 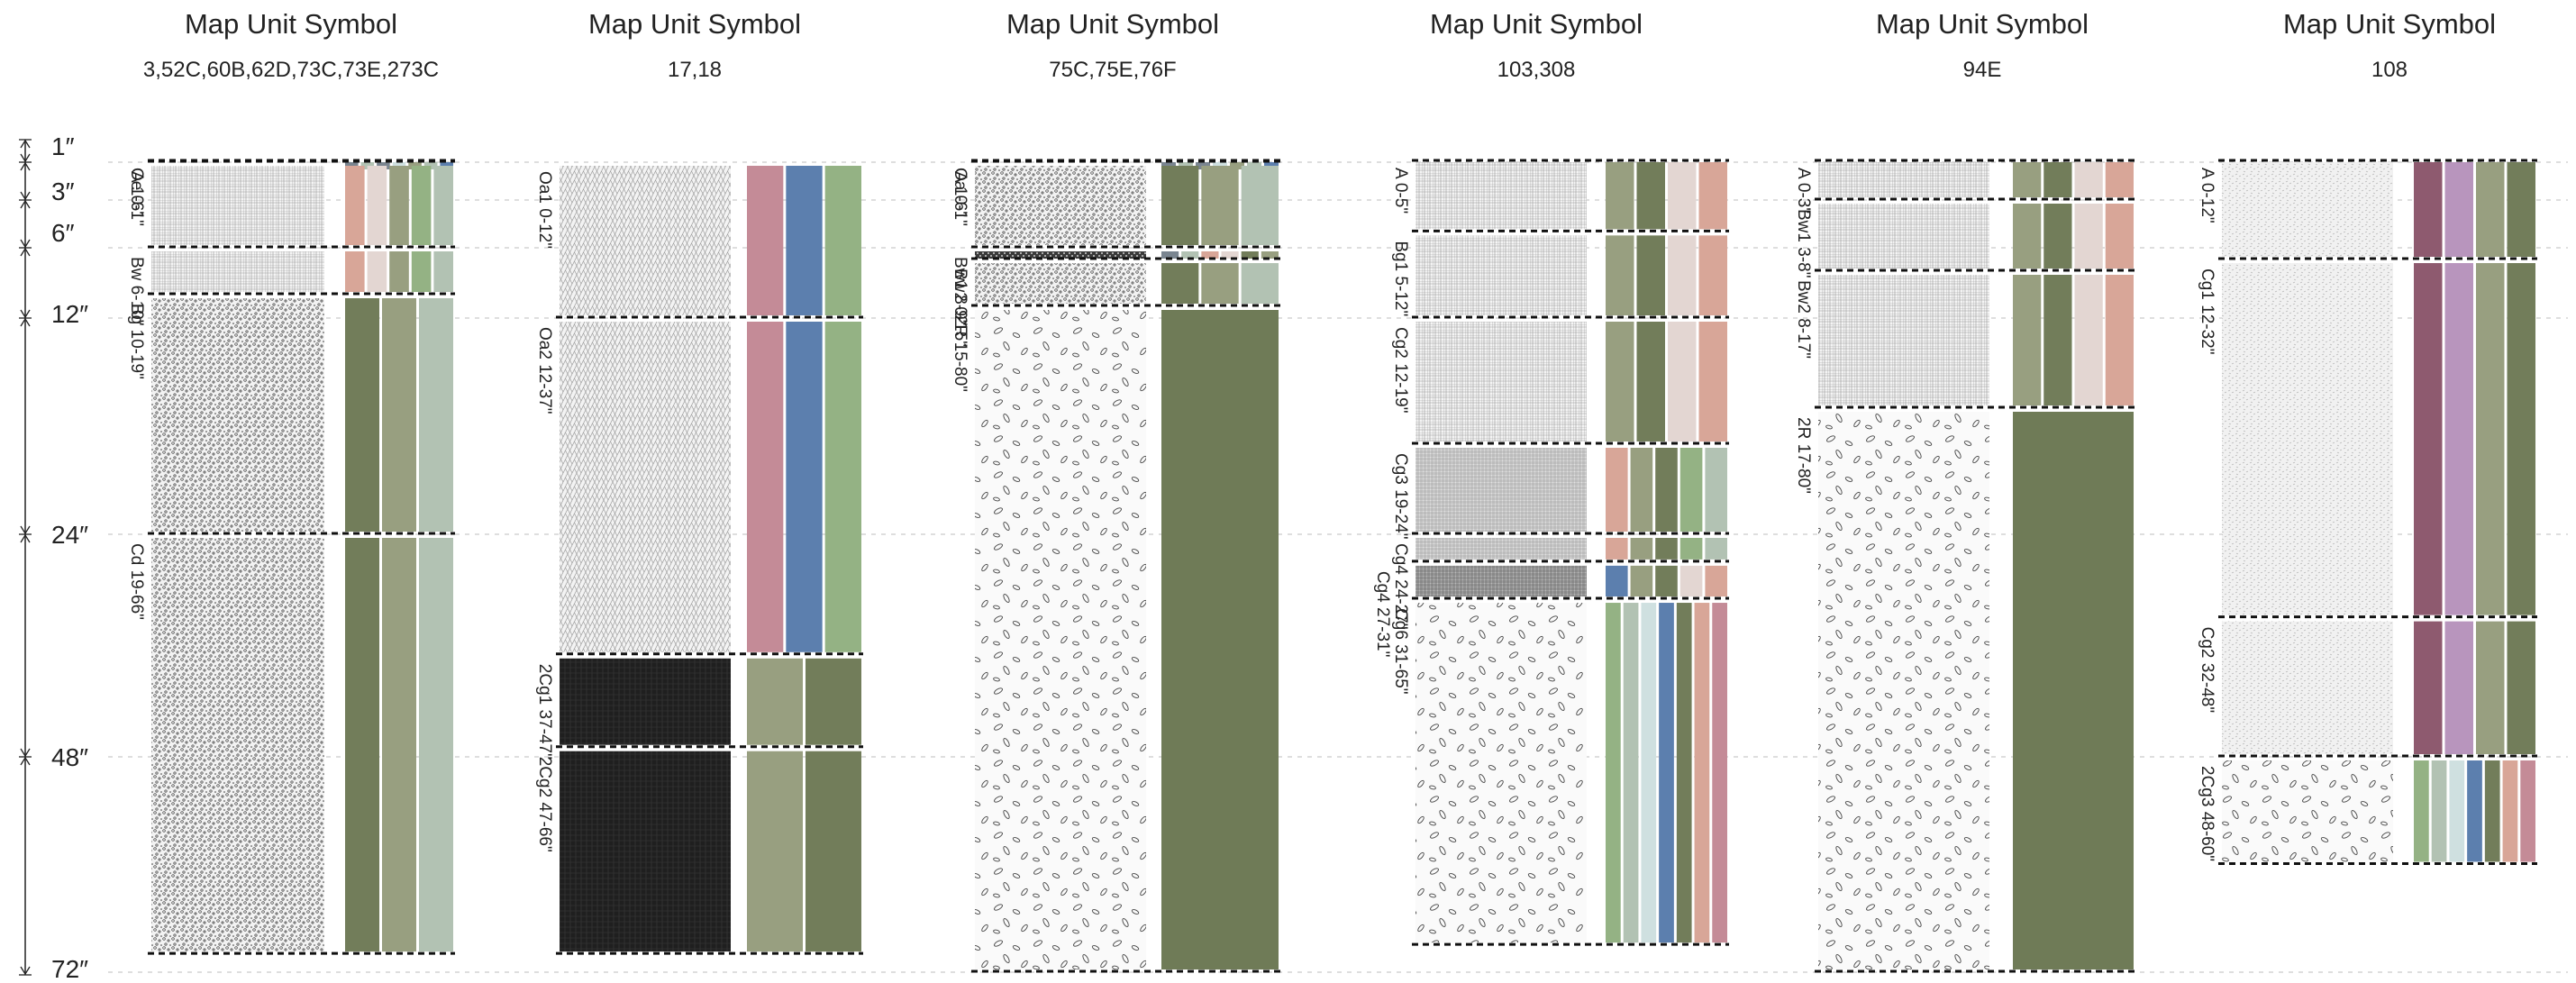 What do you see at coordinates (544, 712) in the screenshot?
I see `horizon-label: 2Cg1 37-47"` at bounding box center [544, 712].